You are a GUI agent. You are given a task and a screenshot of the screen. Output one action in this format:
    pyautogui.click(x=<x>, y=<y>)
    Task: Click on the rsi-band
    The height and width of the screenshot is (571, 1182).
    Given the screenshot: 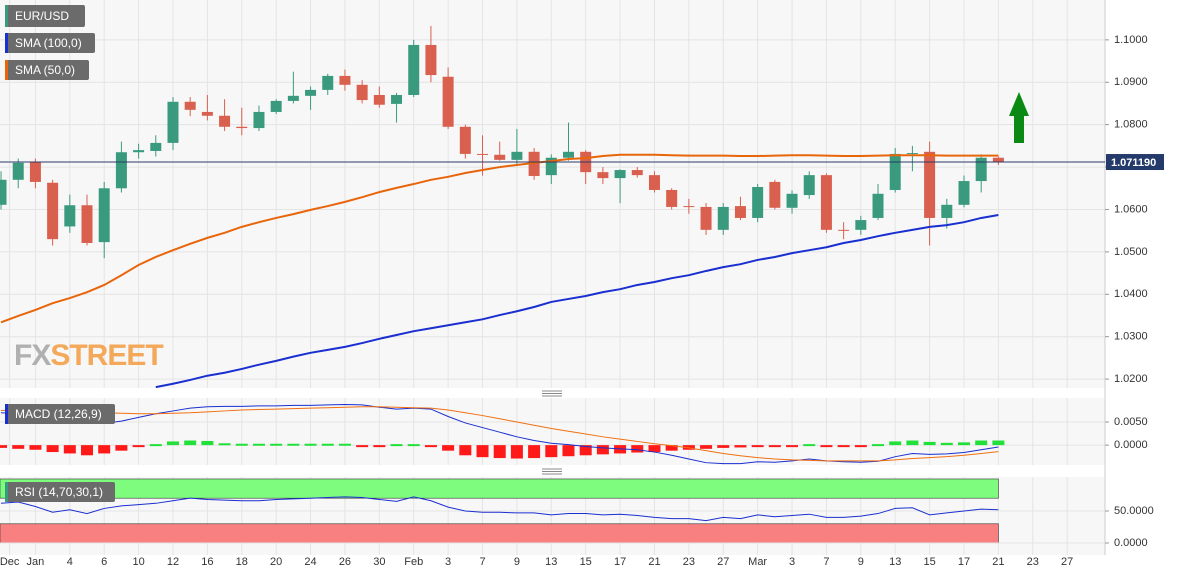 What is the action you would take?
    pyautogui.click(x=499, y=488)
    